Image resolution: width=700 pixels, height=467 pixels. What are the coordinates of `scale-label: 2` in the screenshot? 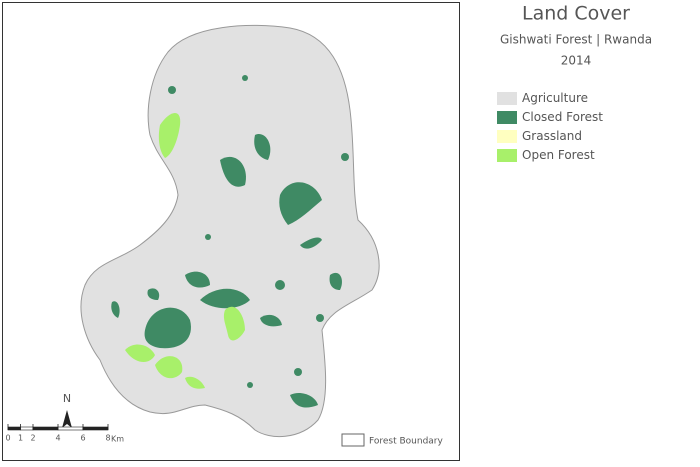 It's located at (32, 438).